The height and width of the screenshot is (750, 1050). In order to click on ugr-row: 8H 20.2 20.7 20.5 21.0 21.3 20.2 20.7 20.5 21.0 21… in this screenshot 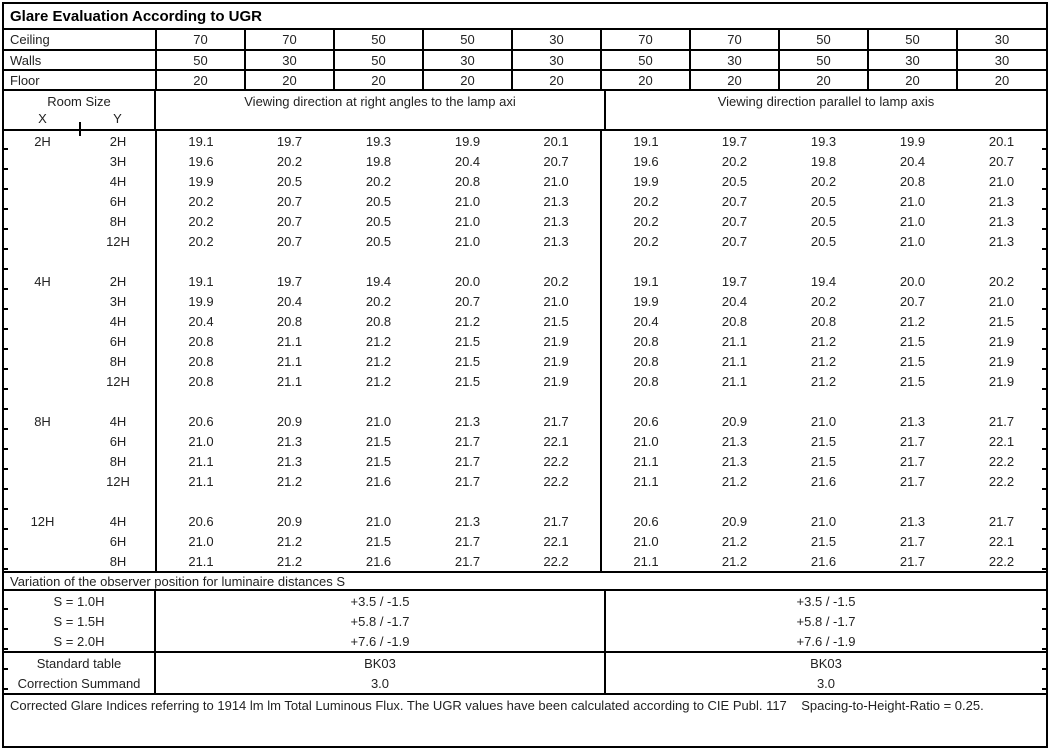, I will do `click(525, 221)`.